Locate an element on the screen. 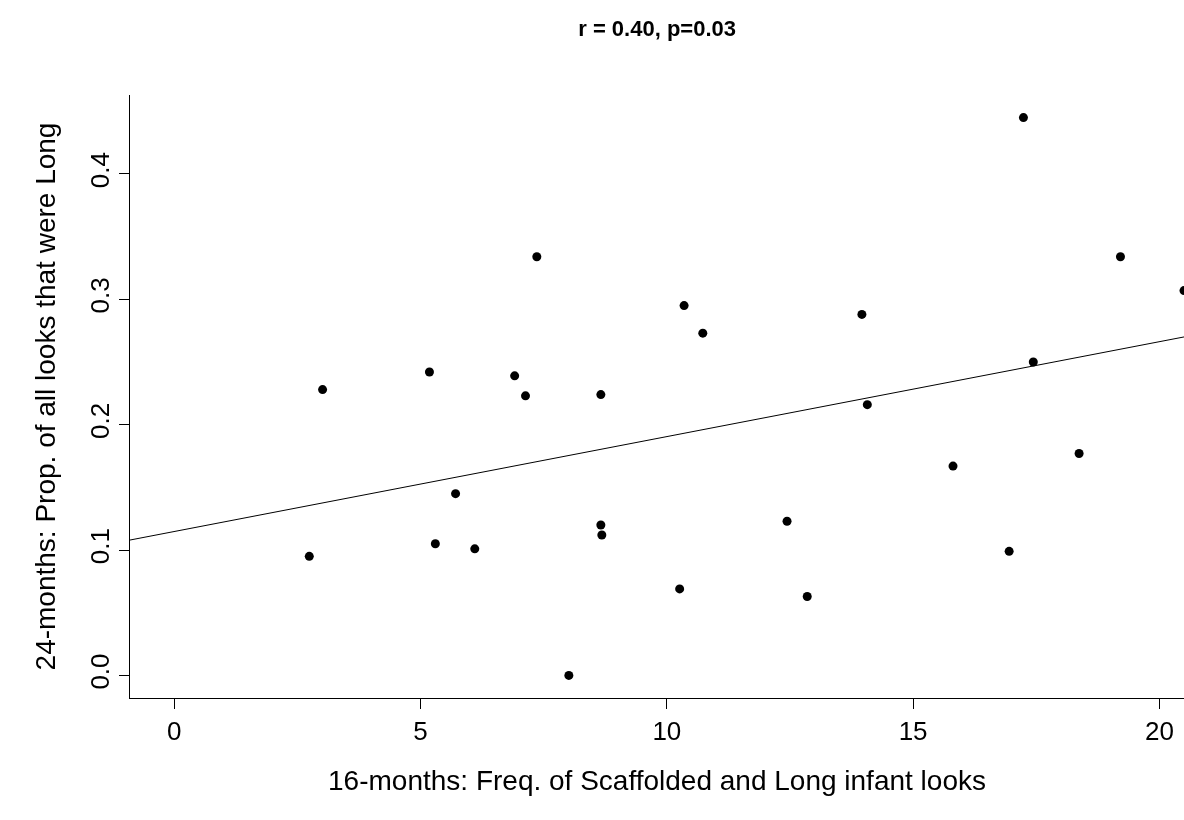 This screenshot has width=1184, height=820. x-tick-label: 15 is located at coordinates (913, 731).